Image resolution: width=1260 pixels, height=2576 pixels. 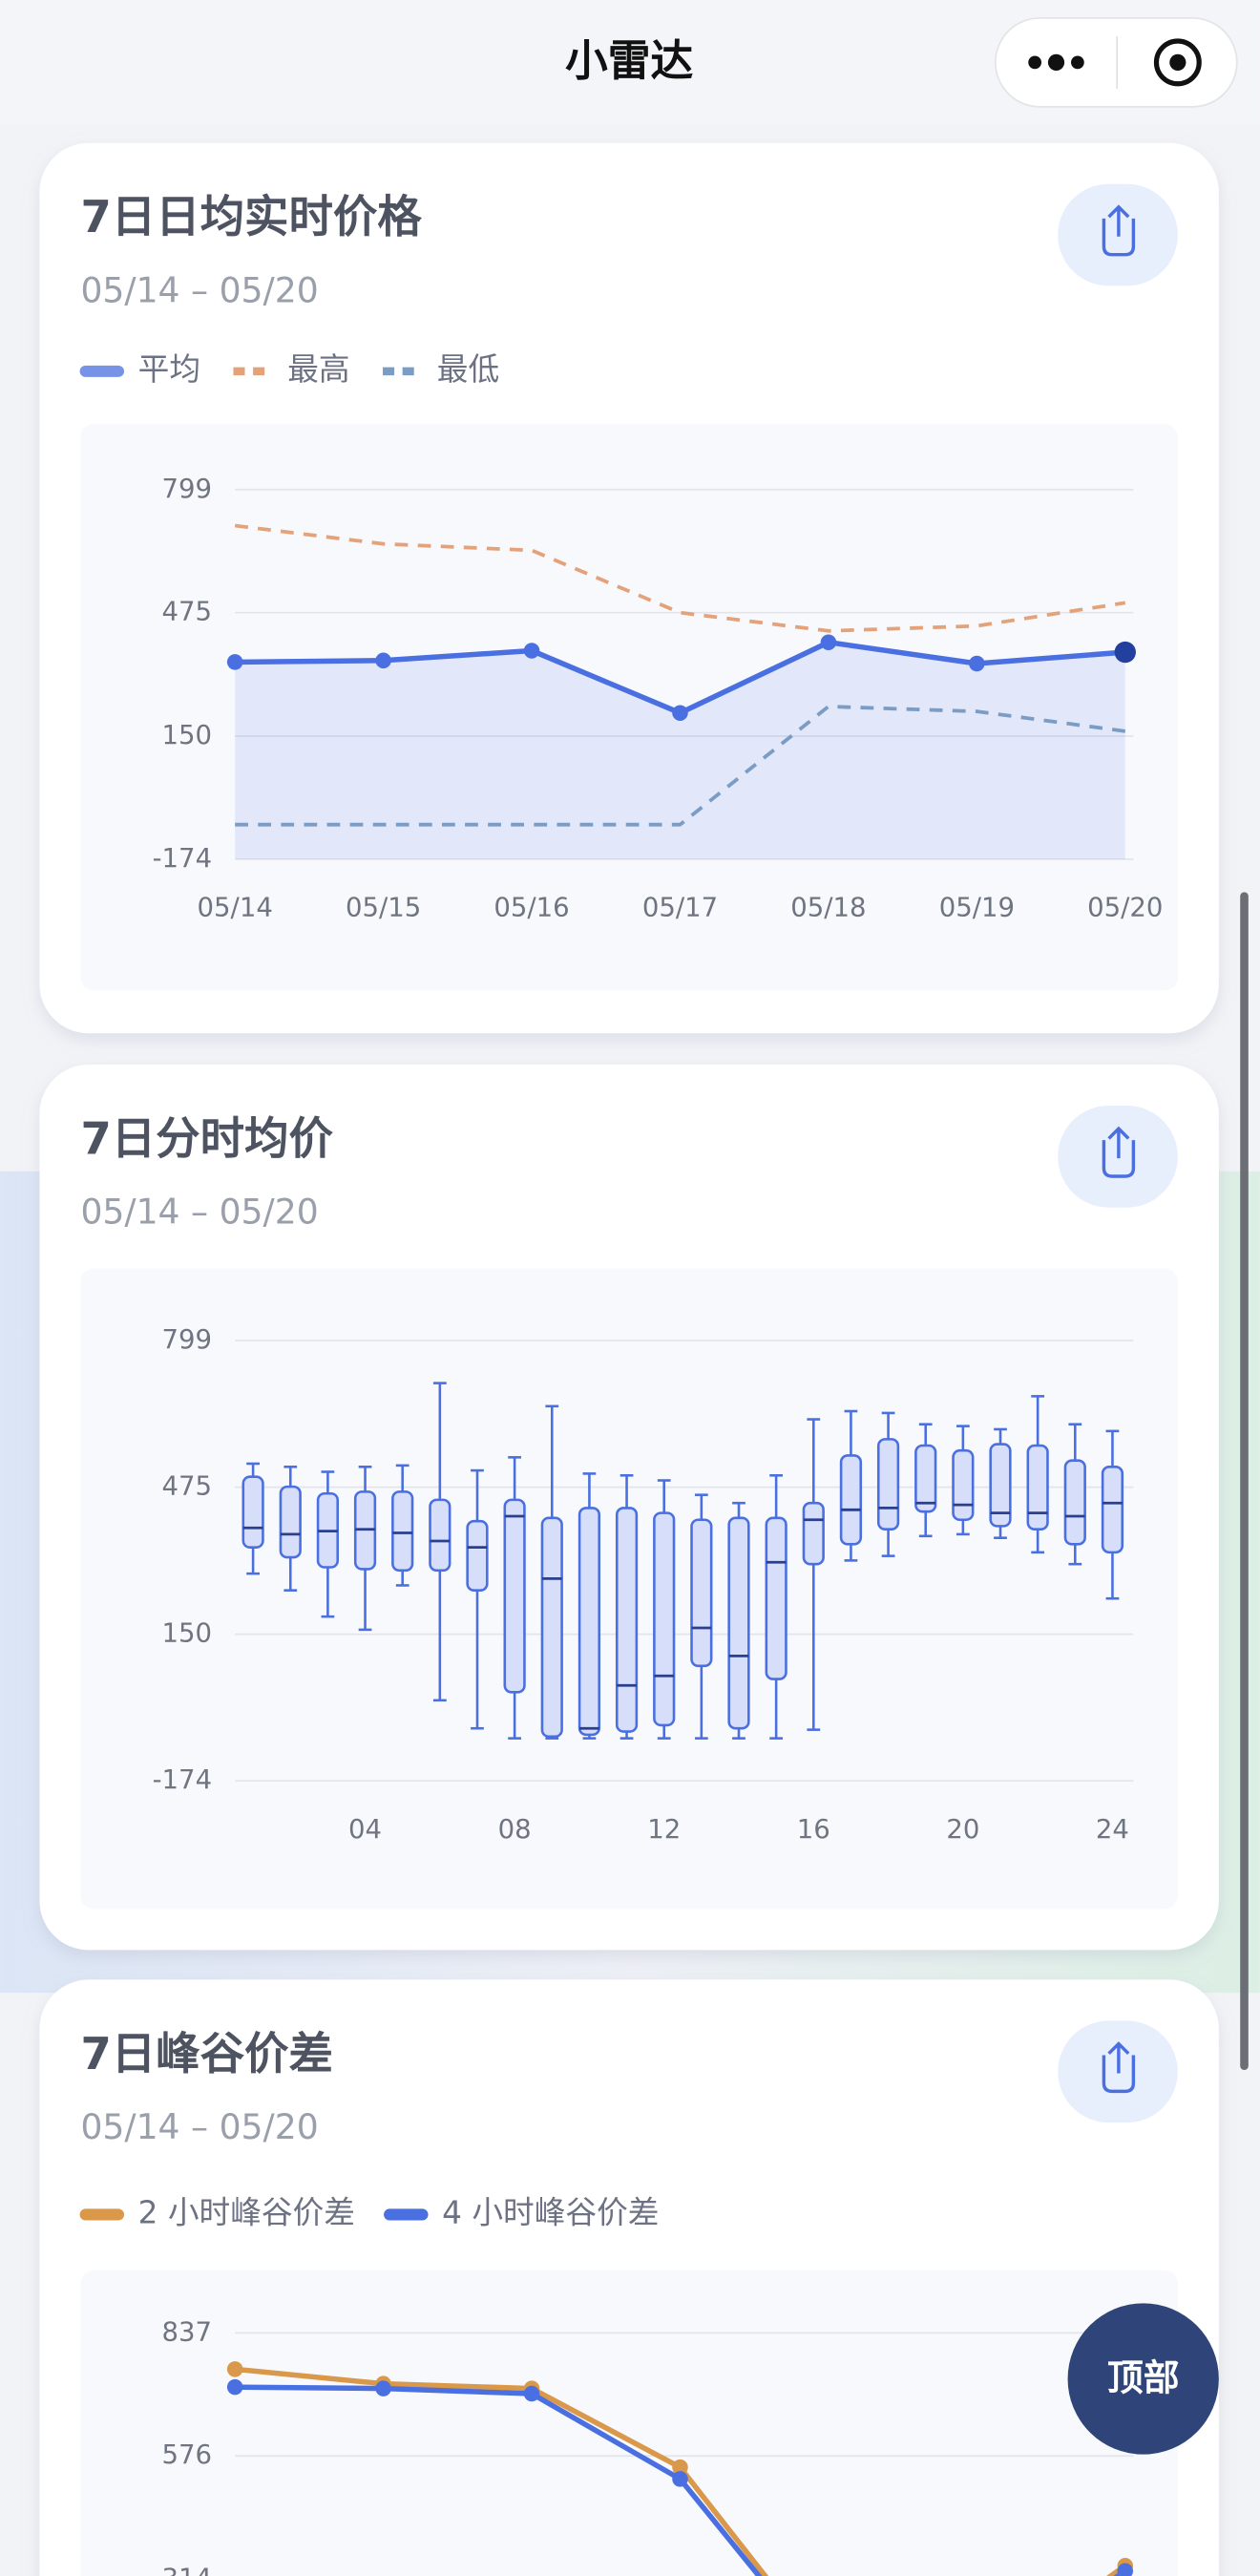 What do you see at coordinates (207, 1138) in the screenshot?
I see `card-title: 7日分时均价` at bounding box center [207, 1138].